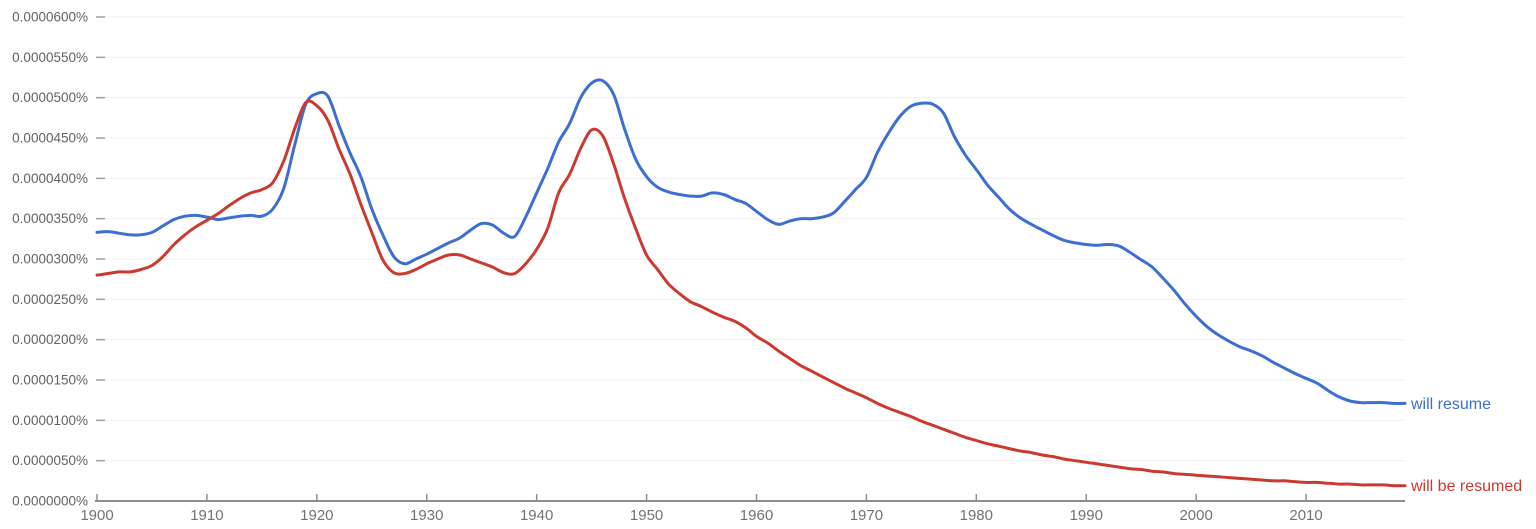  Describe the element at coordinates (50, 299) in the screenshot. I see `y-axis-tick-label: 0.0000250%` at that location.